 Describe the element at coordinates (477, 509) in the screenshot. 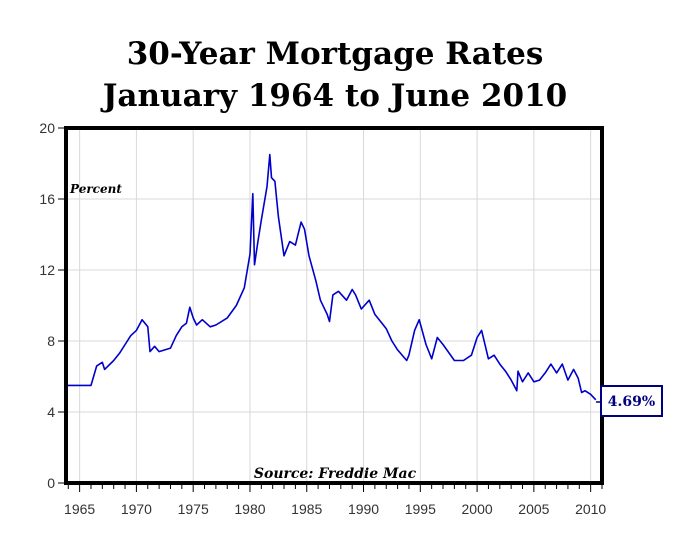

I see `x-tick-label: 2000` at that location.